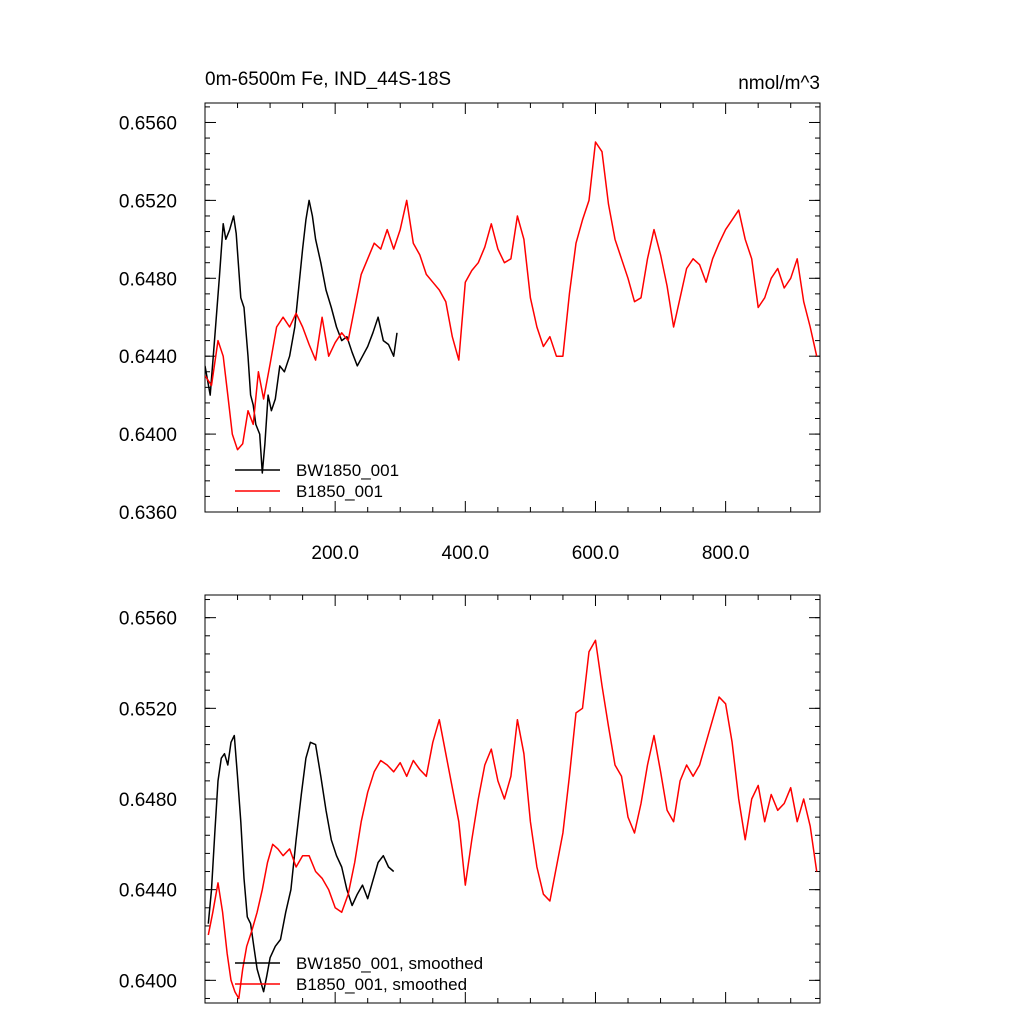 Image resolution: width=1024 pixels, height=1024 pixels. What do you see at coordinates (339, 491) in the screenshot?
I see `legend-label-1: B1850_001` at bounding box center [339, 491].